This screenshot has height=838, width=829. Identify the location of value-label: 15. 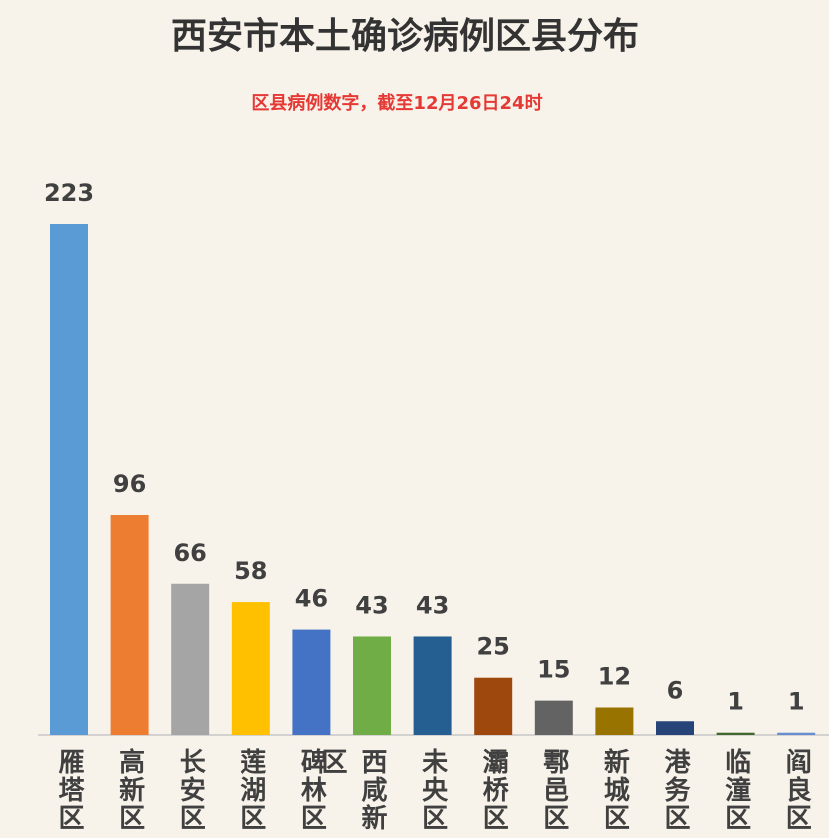
(553, 670).